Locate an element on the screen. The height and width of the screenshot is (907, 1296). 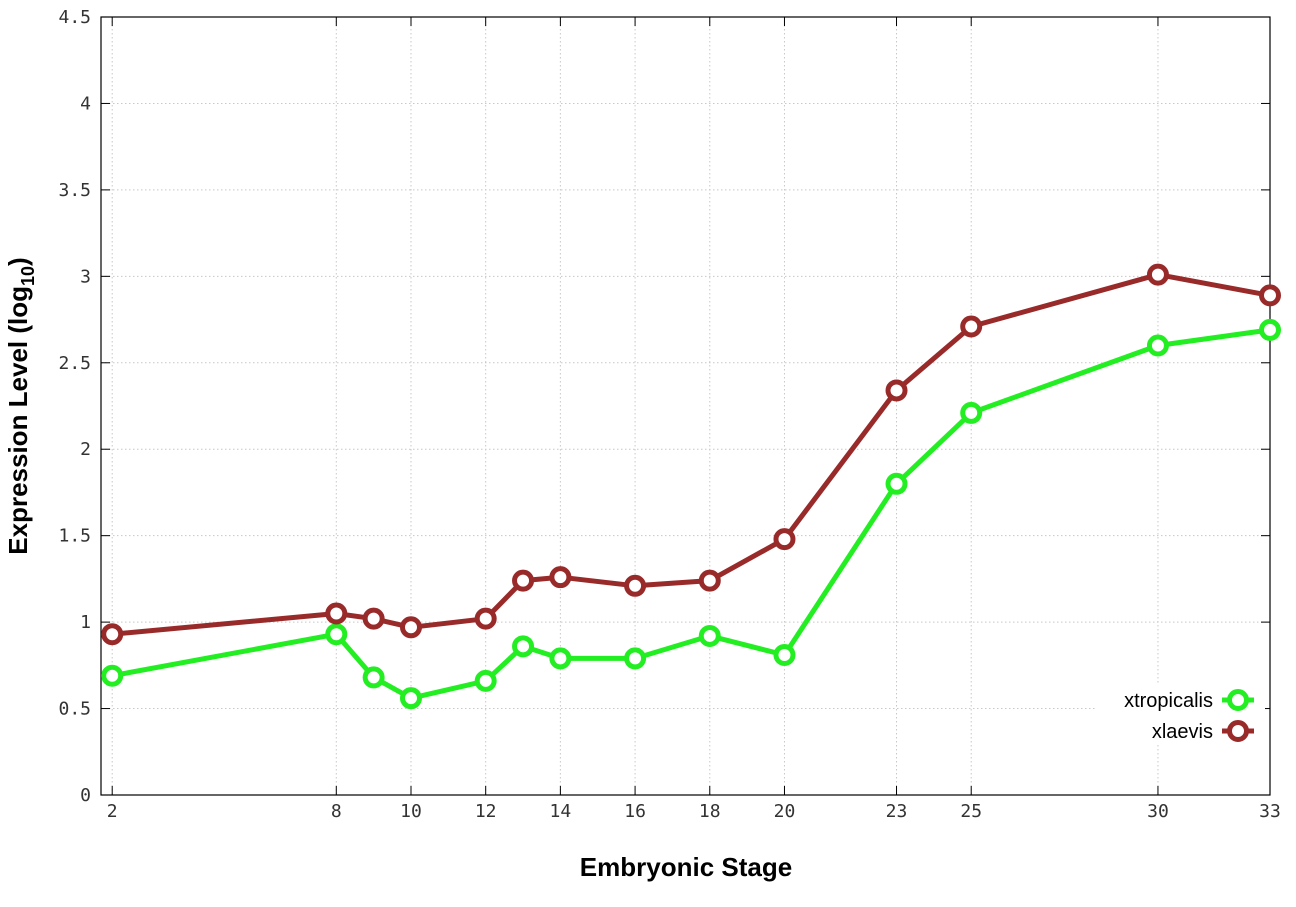
y-axis-title-suffix: ) is located at coordinates (18, 261).